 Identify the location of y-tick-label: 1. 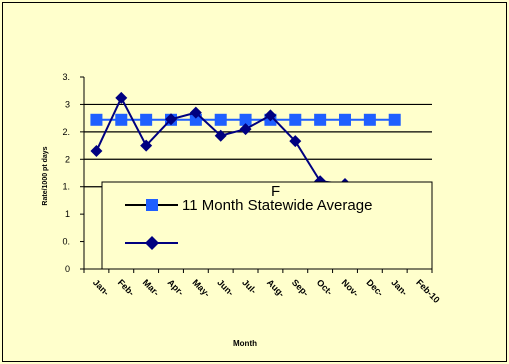
(67, 214).